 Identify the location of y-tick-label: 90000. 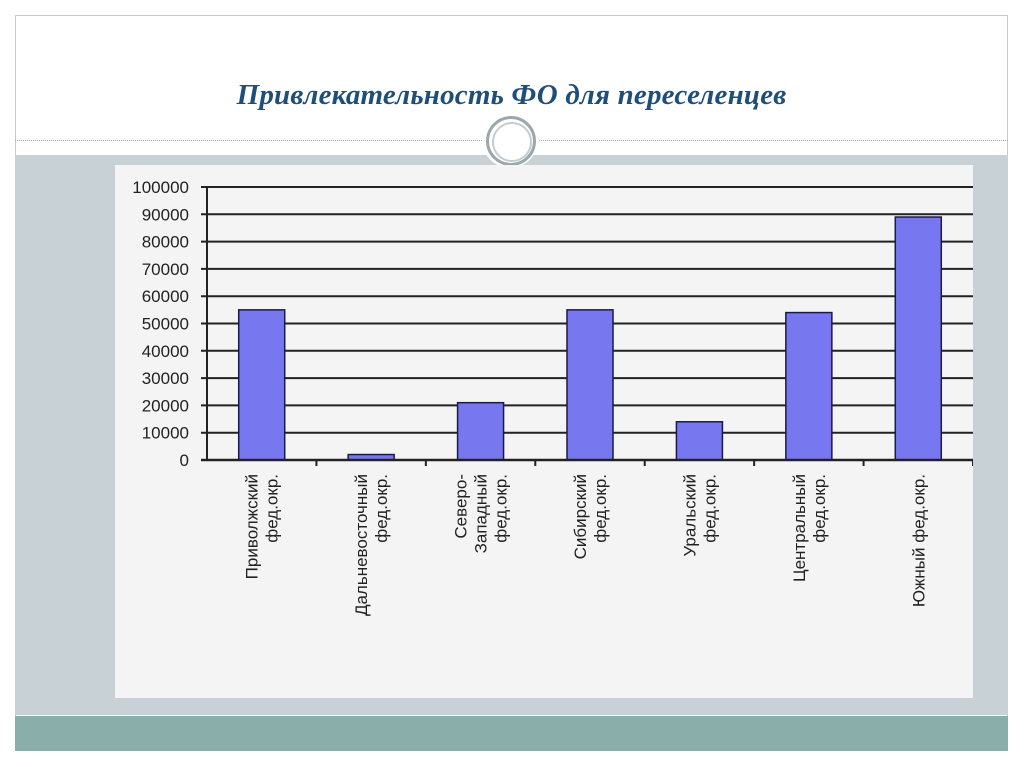
(165, 214).